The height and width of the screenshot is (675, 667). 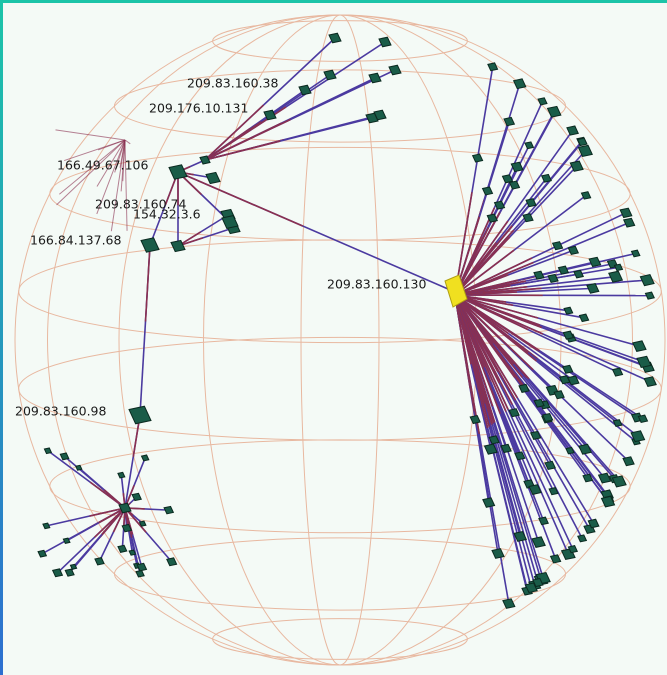 I want to click on node-label: 154.32.3.6, so click(x=167, y=214).